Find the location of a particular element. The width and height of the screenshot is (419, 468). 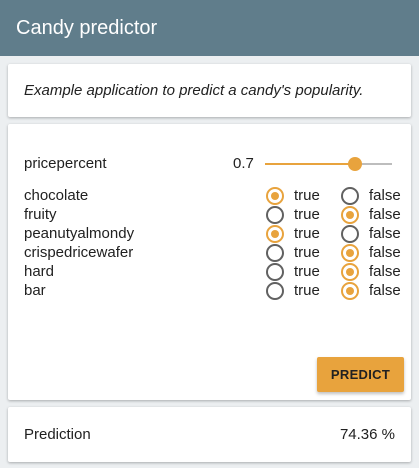

prediction-label: Prediction is located at coordinates (57, 434).